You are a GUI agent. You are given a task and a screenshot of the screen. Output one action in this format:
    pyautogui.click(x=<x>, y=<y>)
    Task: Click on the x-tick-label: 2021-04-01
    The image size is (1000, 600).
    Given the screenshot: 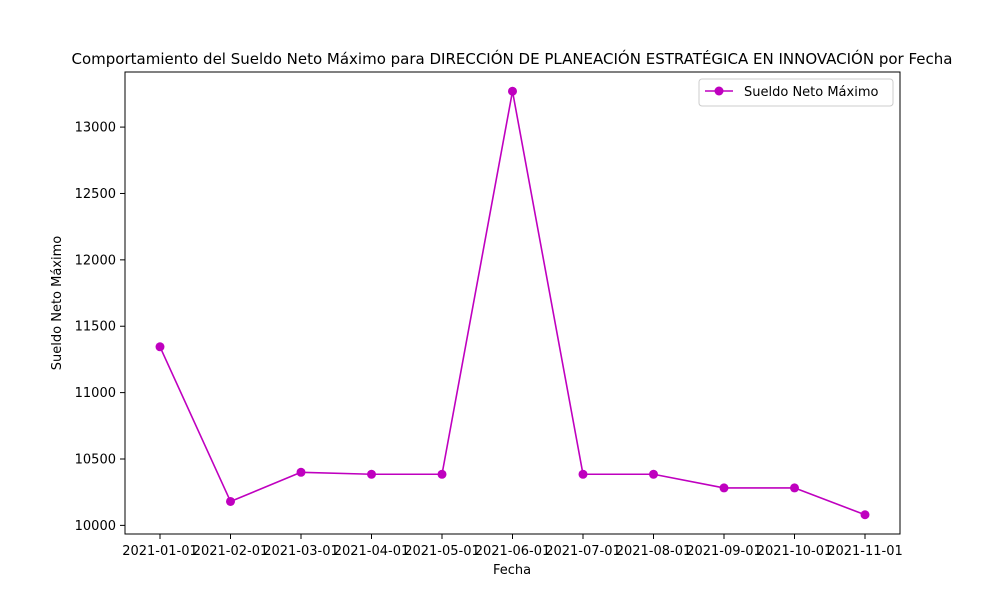 What is the action you would take?
    pyautogui.click(x=372, y=551)
    